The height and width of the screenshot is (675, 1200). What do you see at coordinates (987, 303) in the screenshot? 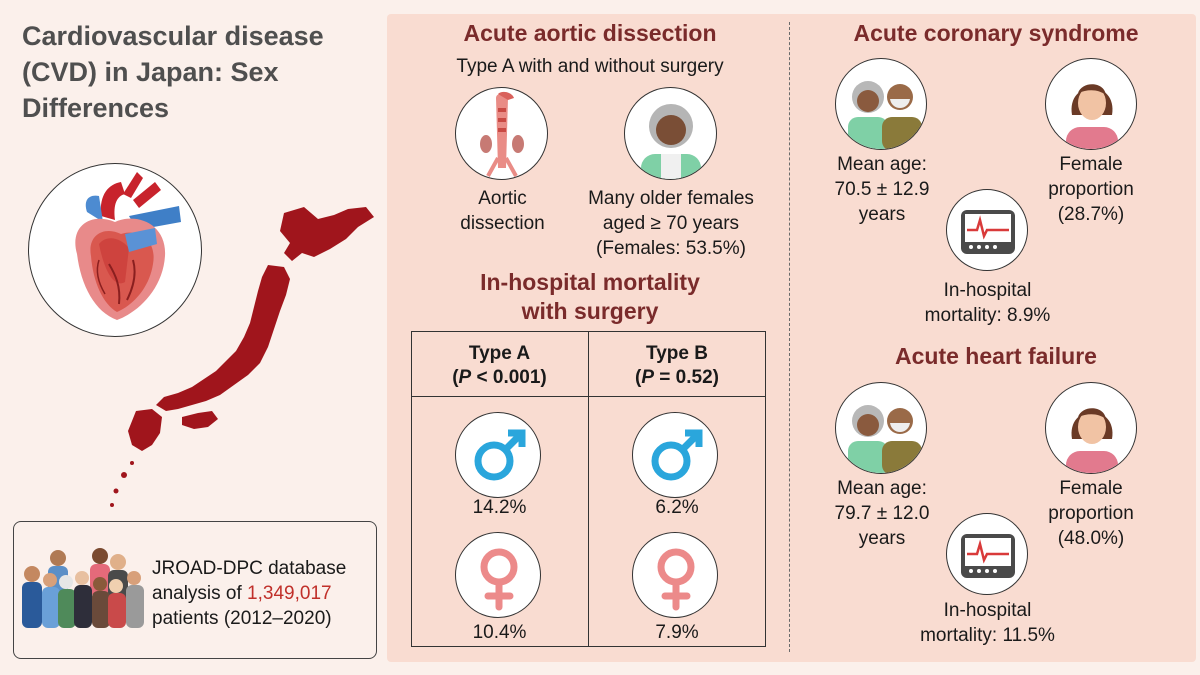
I see `acs-mortality: In-hospital mortality: 8.9%` at bounding box center [987, 303].